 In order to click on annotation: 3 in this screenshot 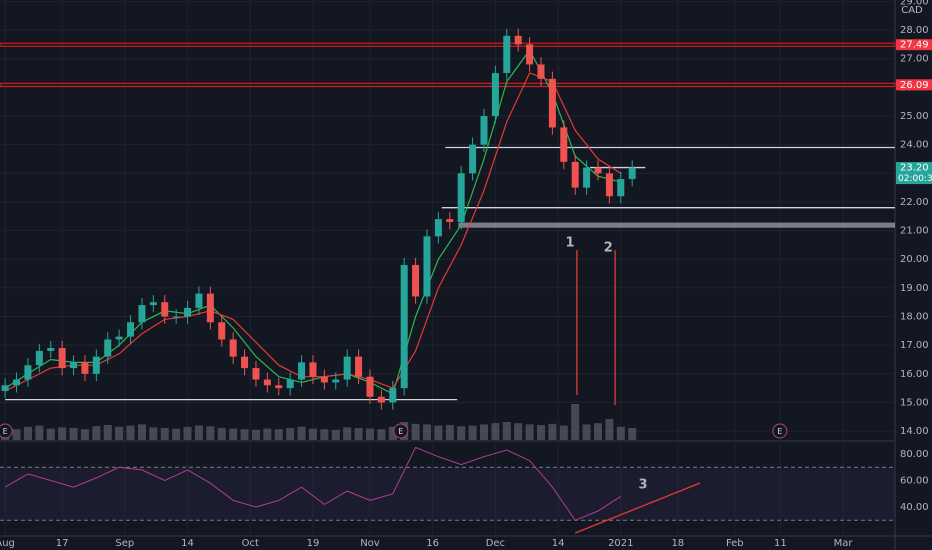, I will do `click(643, 485)`.